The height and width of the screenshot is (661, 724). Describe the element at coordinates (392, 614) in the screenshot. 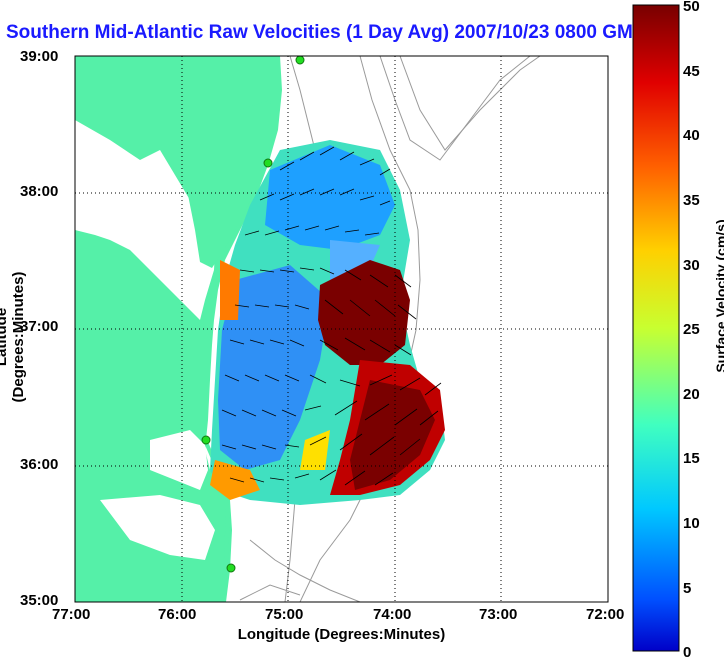

I see `lon-tick-74: 74:00` at that location.